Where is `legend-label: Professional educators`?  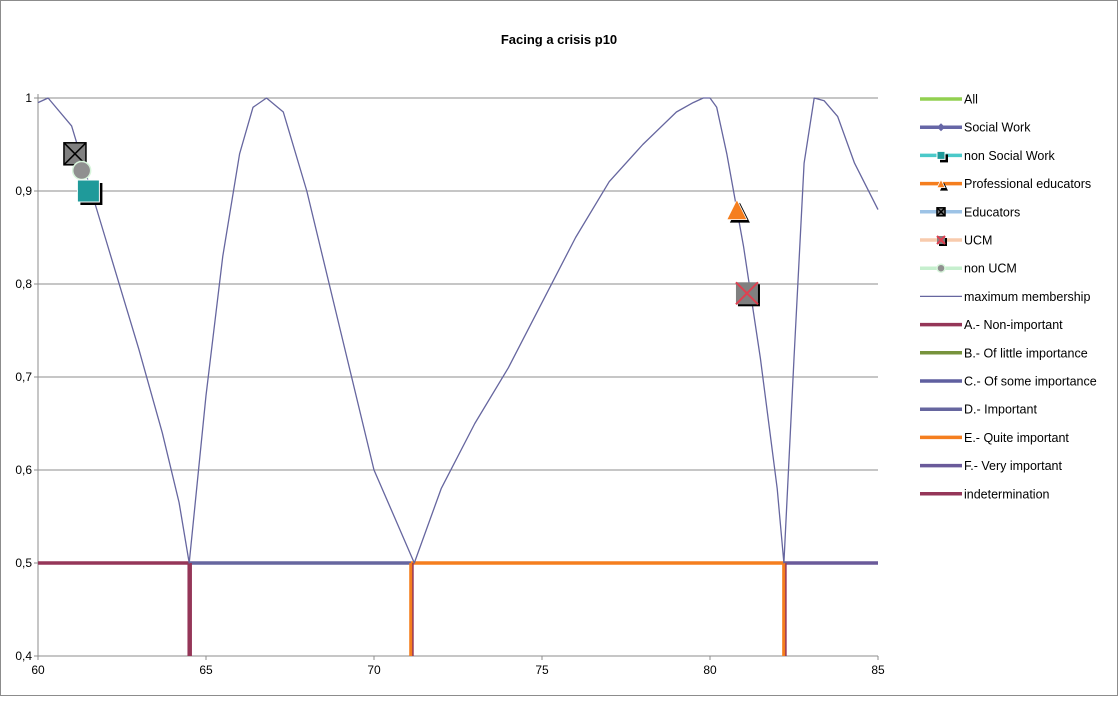
legend-label: Professional educators is located at coordinates (1027, 184).